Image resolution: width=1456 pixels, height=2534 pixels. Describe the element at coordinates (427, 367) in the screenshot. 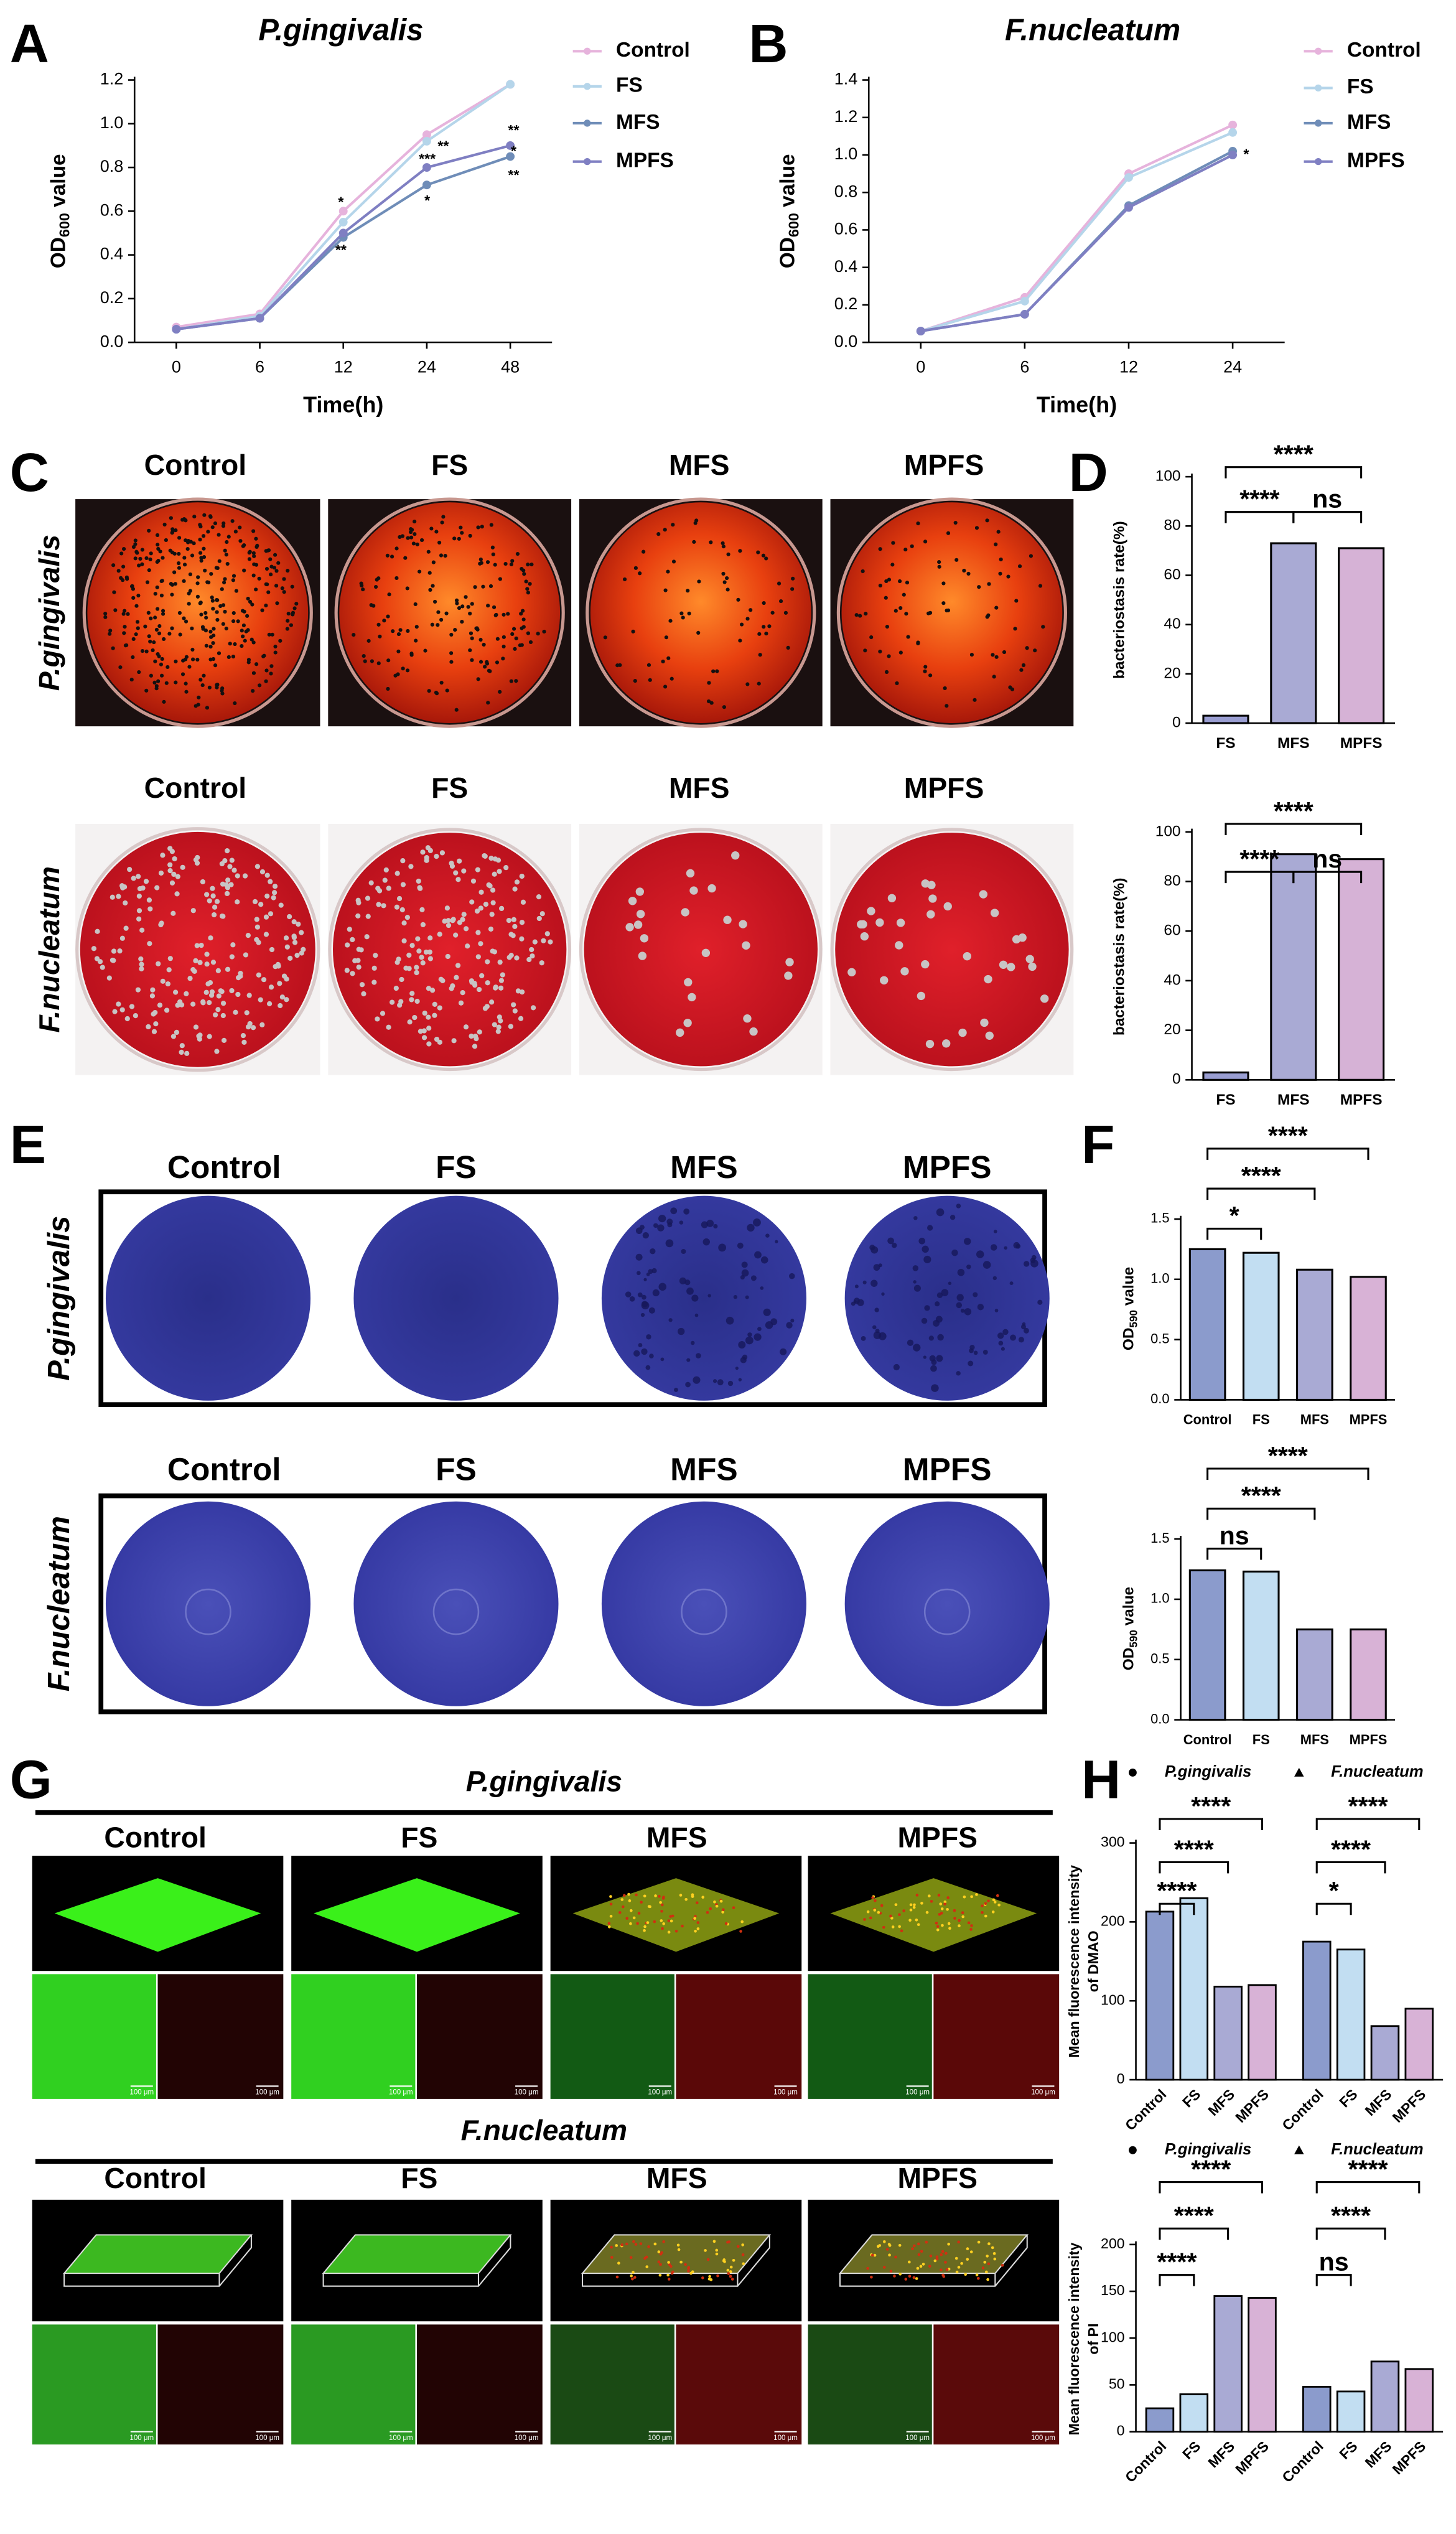

I see `x-tick-label: 24` at that location.